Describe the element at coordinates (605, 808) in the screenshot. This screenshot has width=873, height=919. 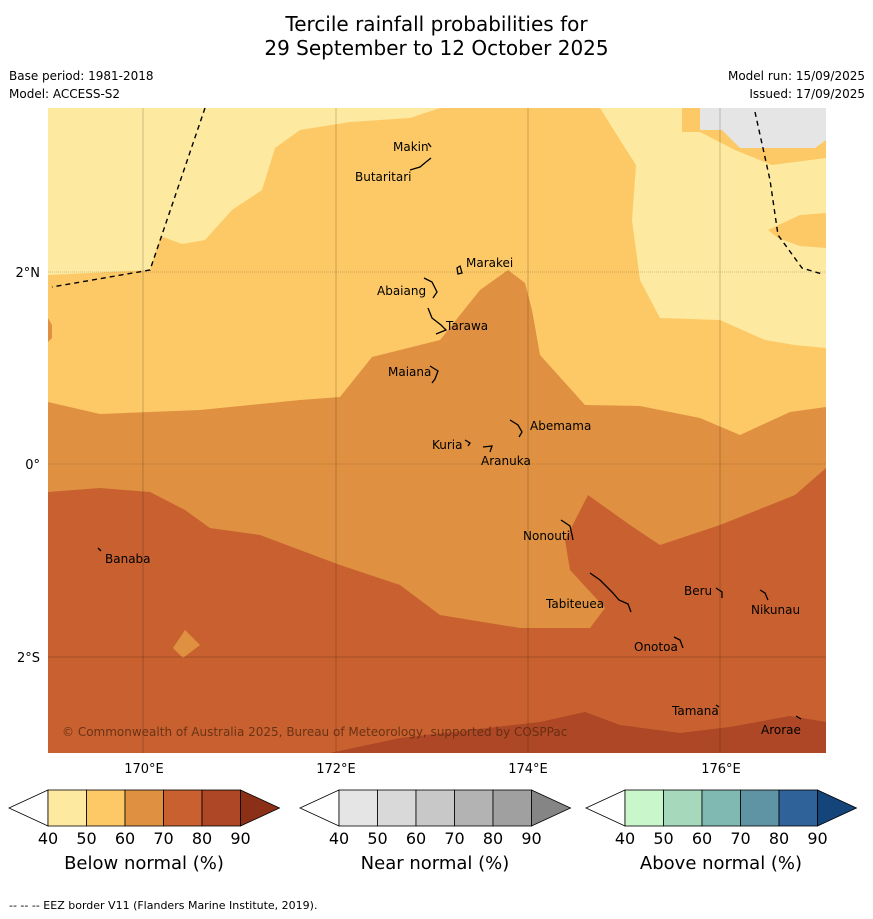
I see `above-legend-low-arrow` at that location.